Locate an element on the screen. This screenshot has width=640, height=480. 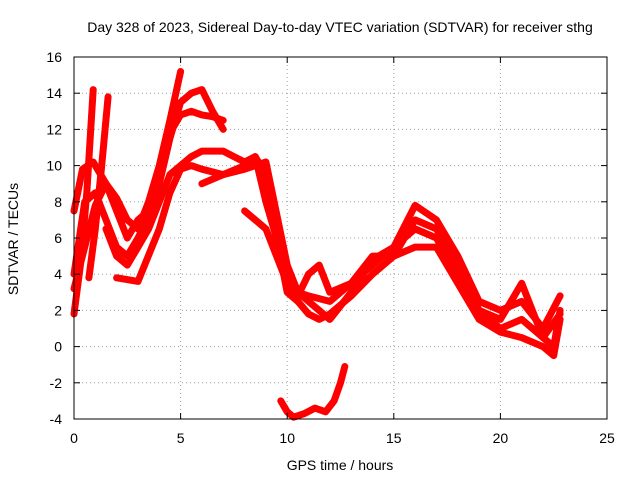
x-tick-label-0: 0 is located at coordinates (74, 438).